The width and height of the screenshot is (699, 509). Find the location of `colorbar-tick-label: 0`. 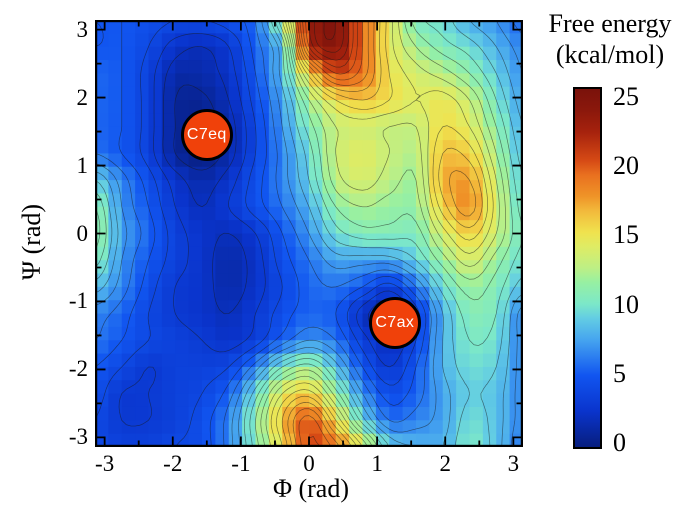

colorbar-tick-label: 0 is located at coordinates (619, 442).